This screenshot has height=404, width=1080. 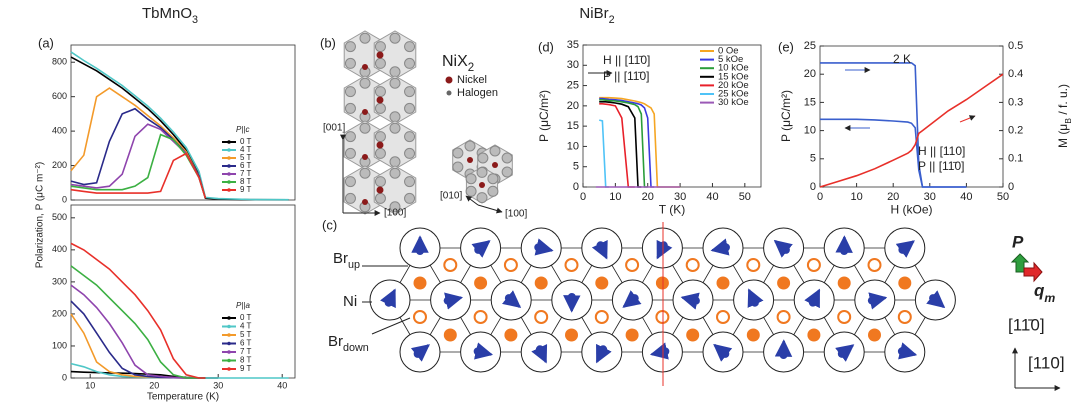 I want to click on arrow-label: P, so click(x=1018, y=241).